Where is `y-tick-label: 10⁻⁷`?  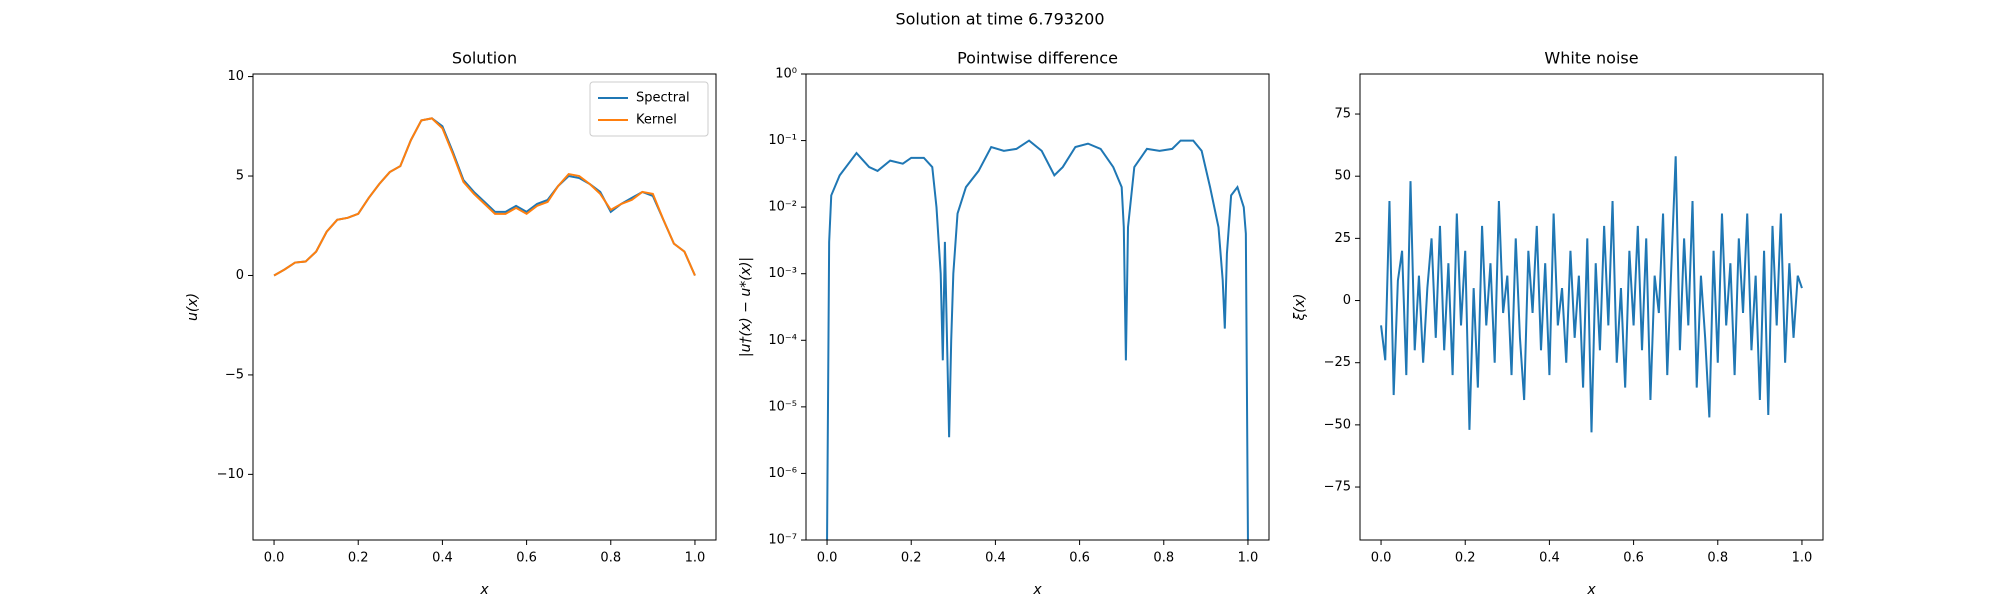
y-tick-label: 10⁻⁷ is located at coordinates (782, 540).